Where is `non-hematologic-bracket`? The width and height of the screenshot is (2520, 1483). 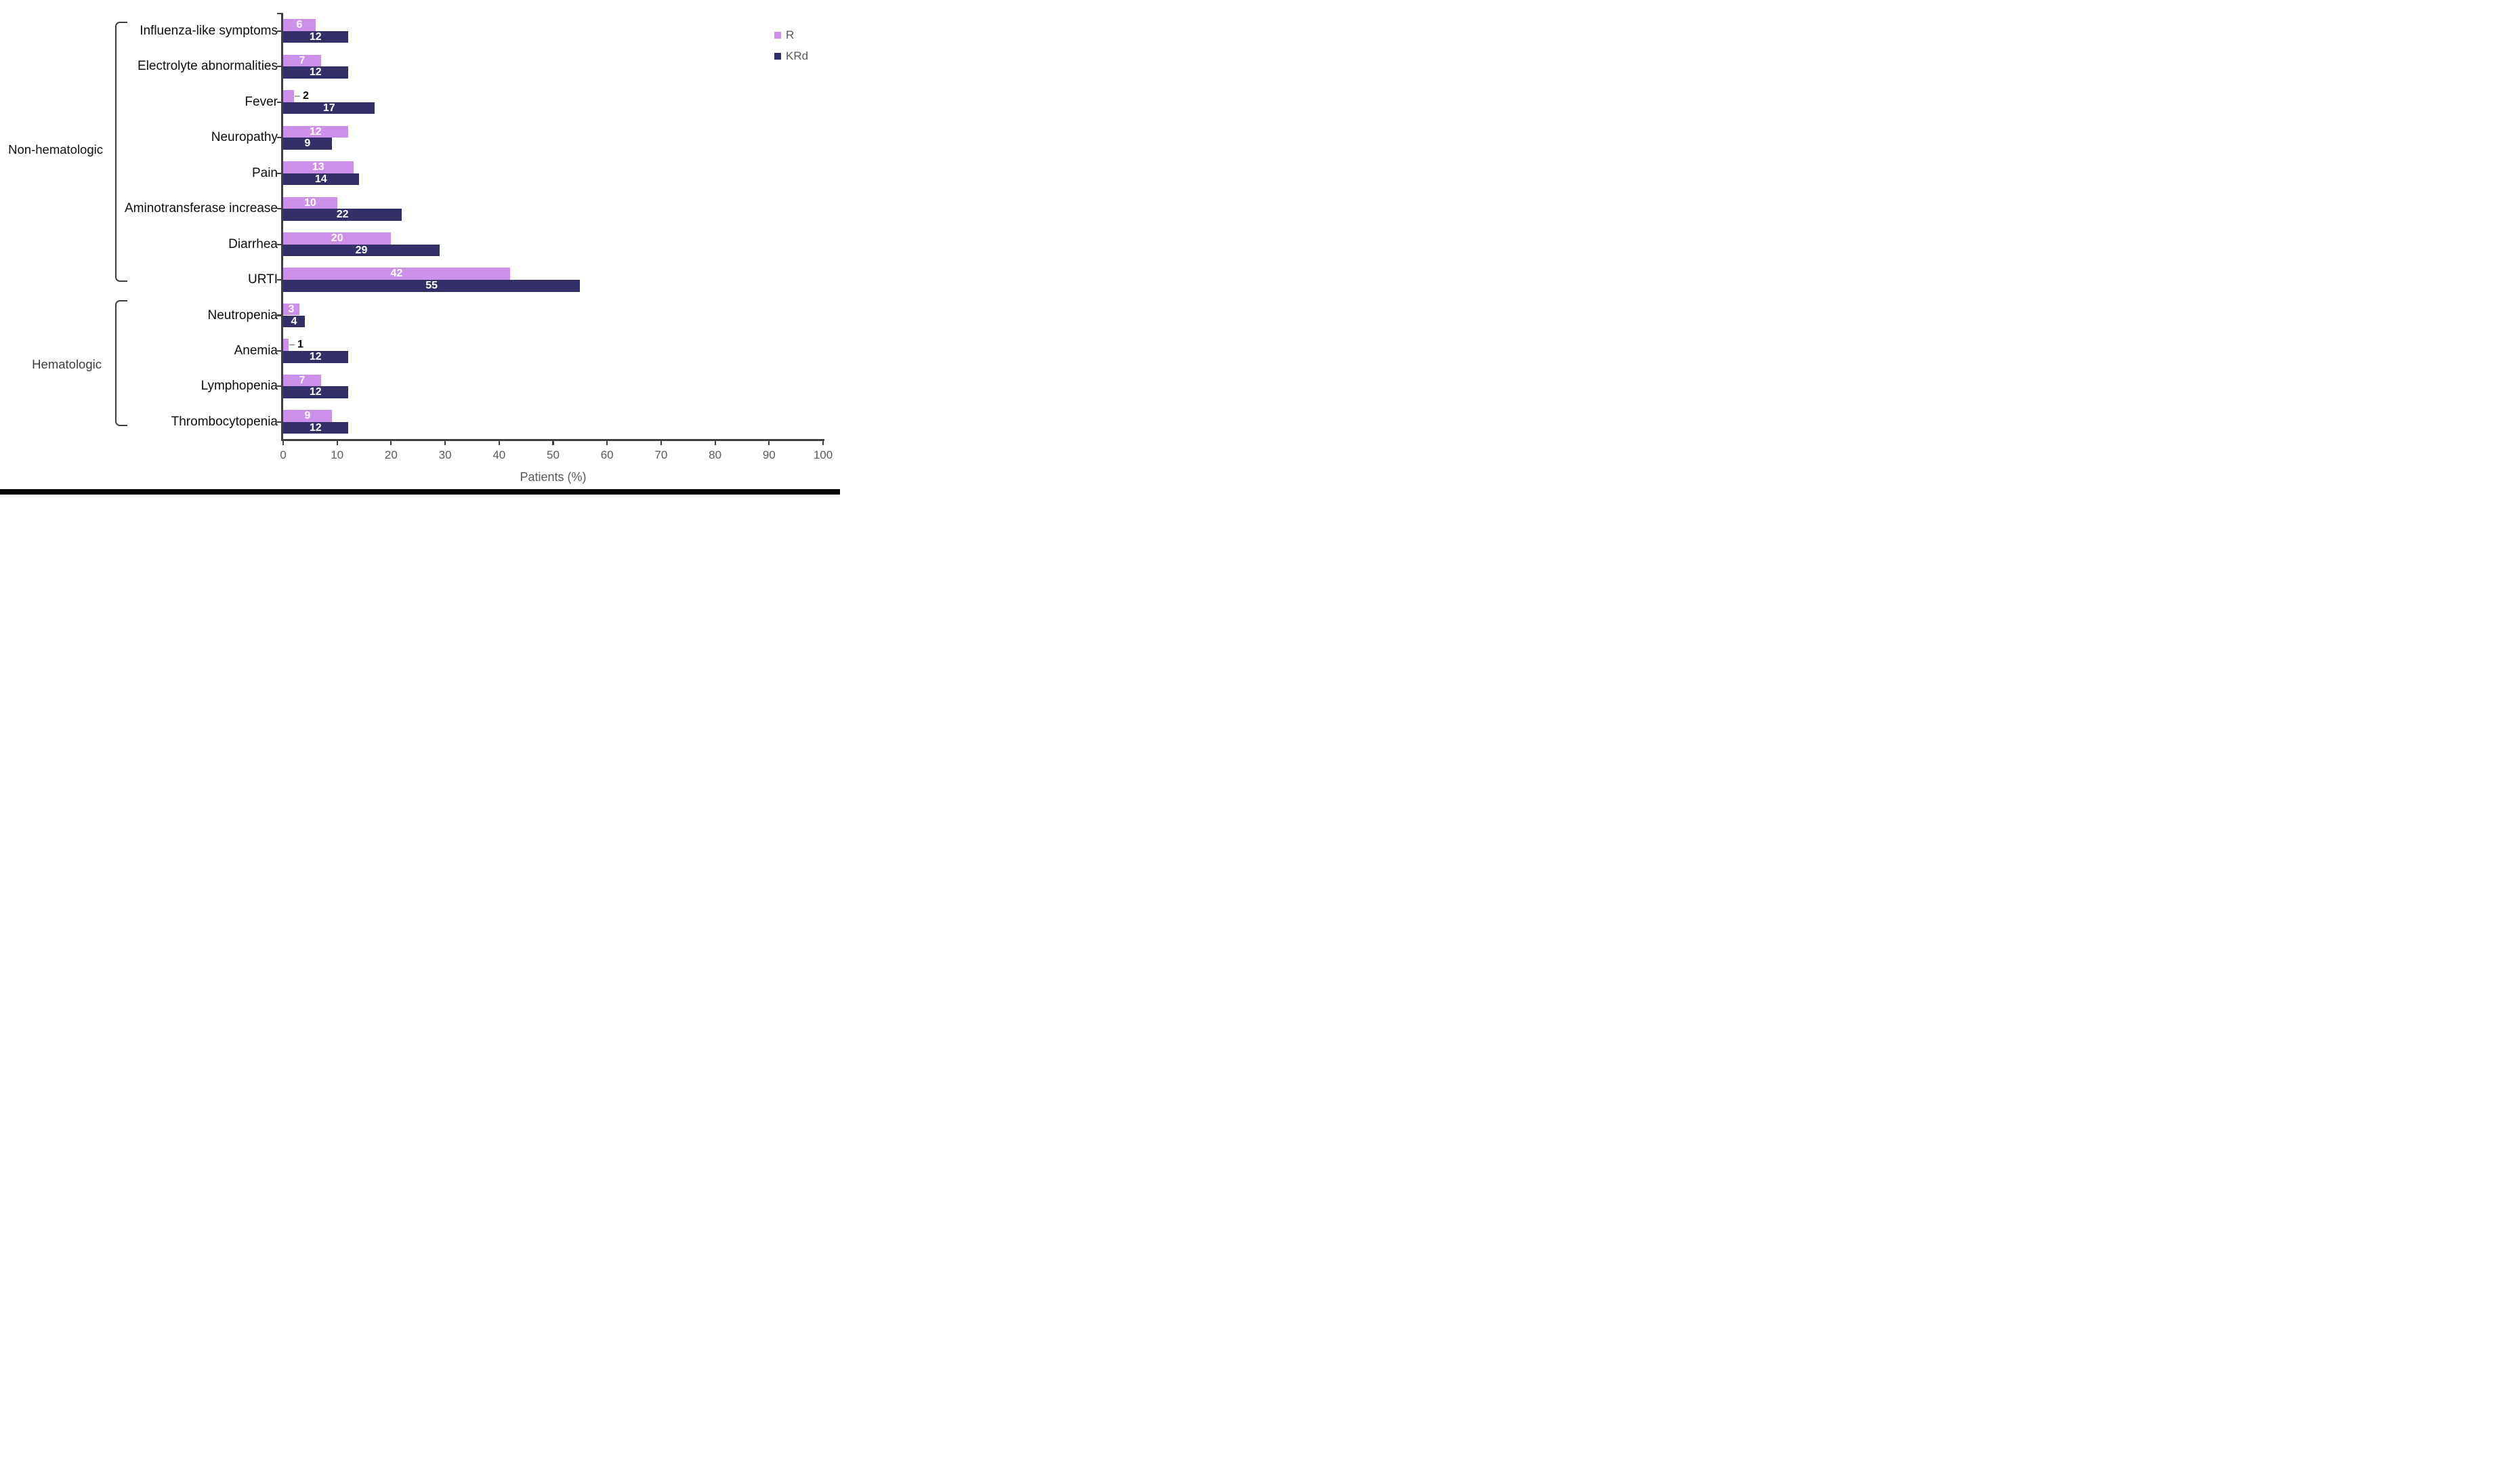
non-hematologic-bracket is located at coordinates (121, 152).